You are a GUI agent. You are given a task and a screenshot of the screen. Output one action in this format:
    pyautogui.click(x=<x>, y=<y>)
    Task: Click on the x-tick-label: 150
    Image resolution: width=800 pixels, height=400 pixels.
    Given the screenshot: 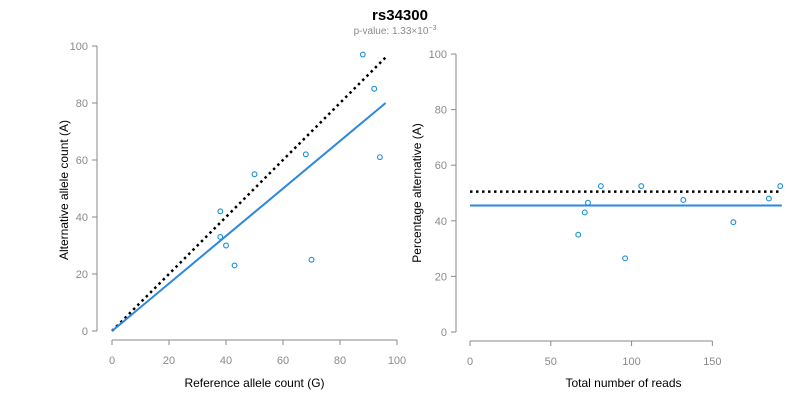 What is the action you would take?
    pyautogui.click(x=712, y=362)
    